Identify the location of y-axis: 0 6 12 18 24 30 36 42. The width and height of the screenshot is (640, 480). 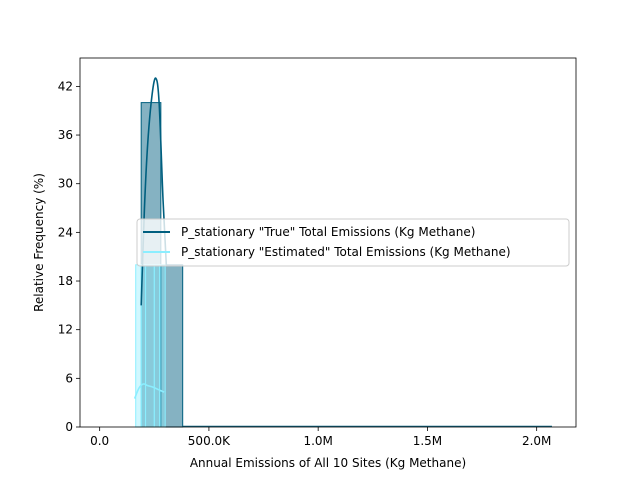
(69, 256).